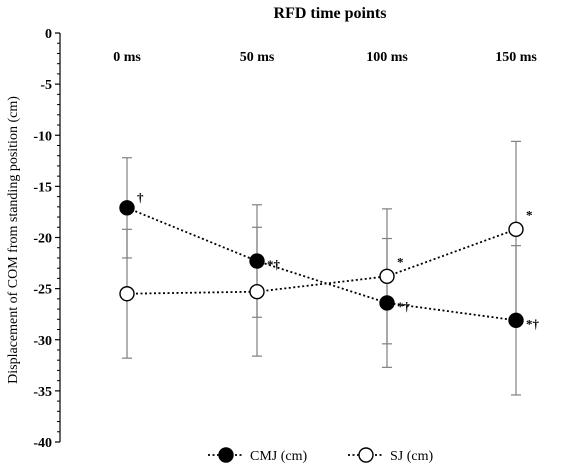 This screenshot has height=467, width=585. I want to click on x-tick-label: 100 ms, so click(387, 57).